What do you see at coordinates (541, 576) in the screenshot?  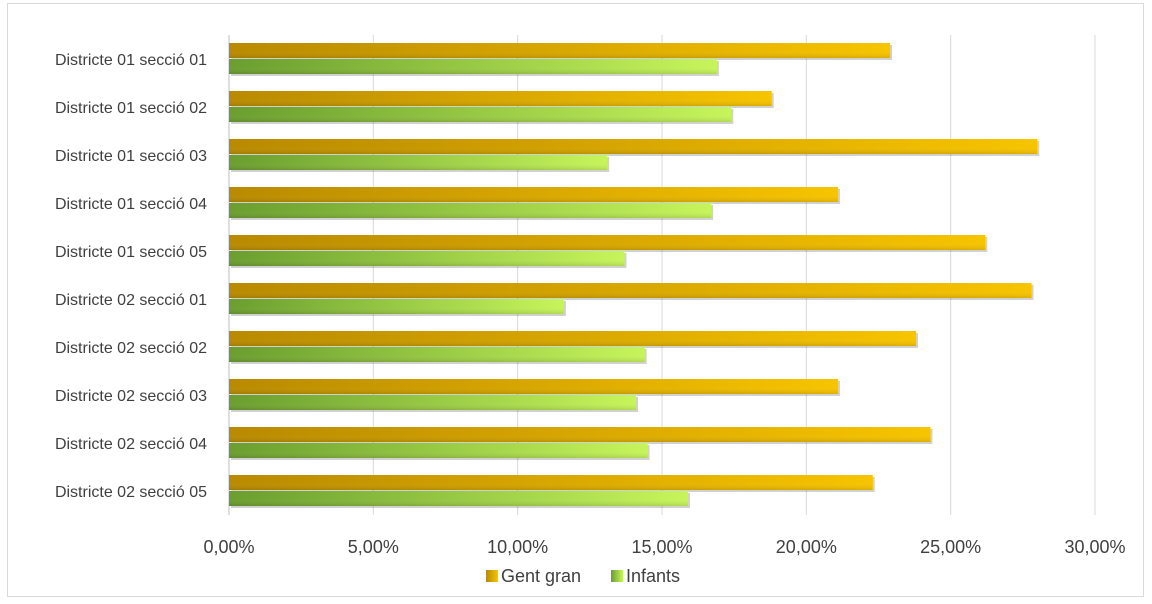 I see `legend-label-gent-gran: Gent gran` at bounding box center [541, 576].